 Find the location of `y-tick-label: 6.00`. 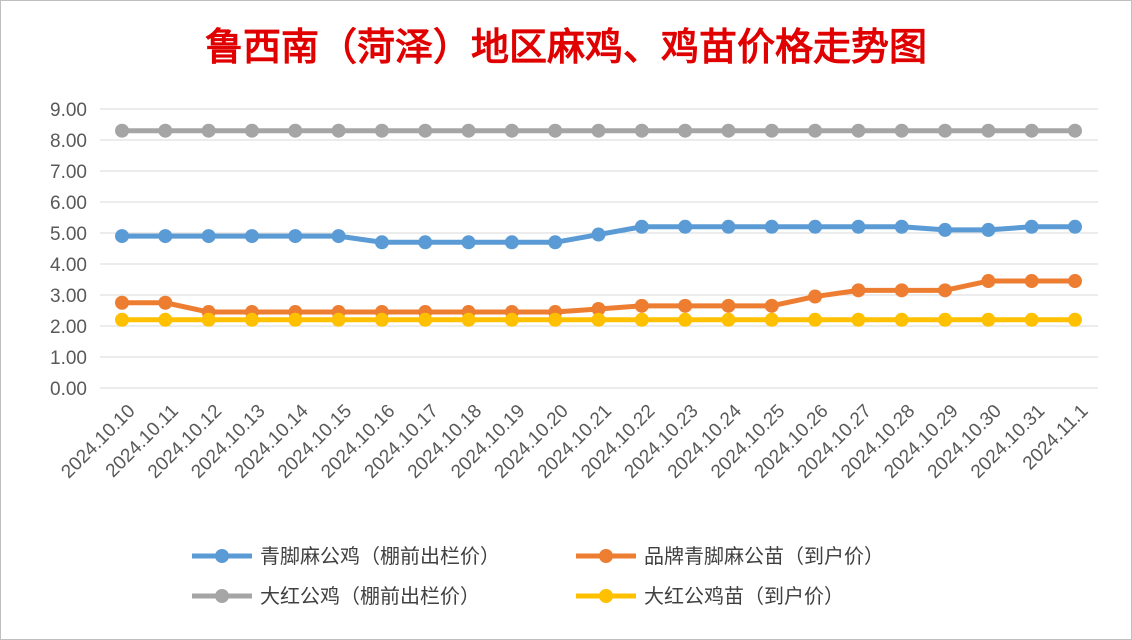

y-tick-label: 6.00 is located at coordinates (68, 203).